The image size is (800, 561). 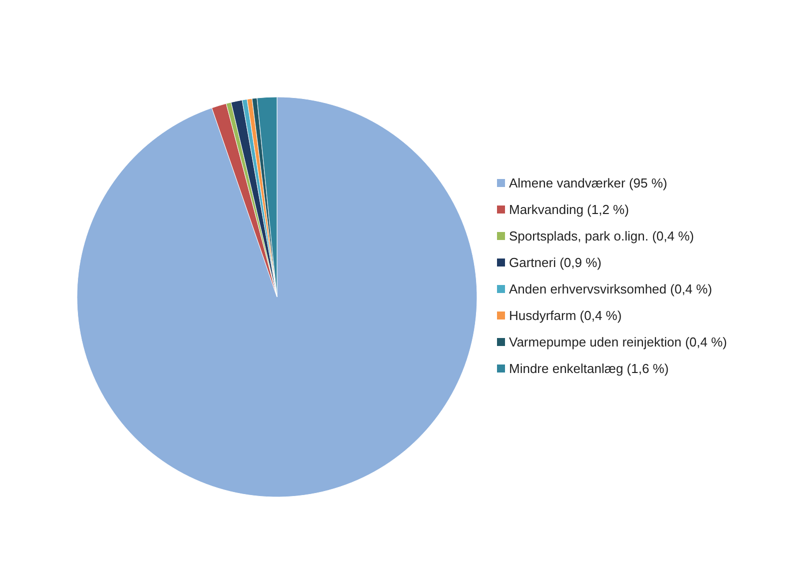 I want to click on legend-label: Gartneri (0,9 %), so click(x=555, y=262).